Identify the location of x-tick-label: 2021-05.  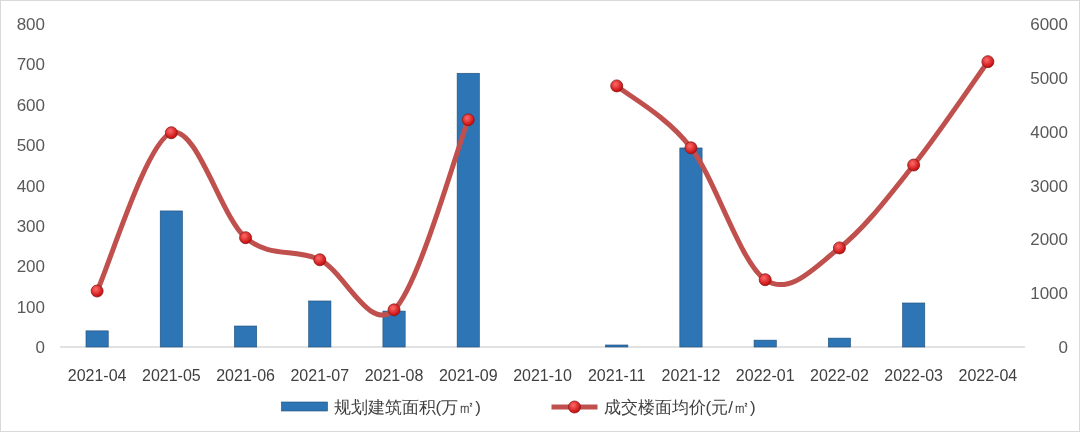
(171, 375).